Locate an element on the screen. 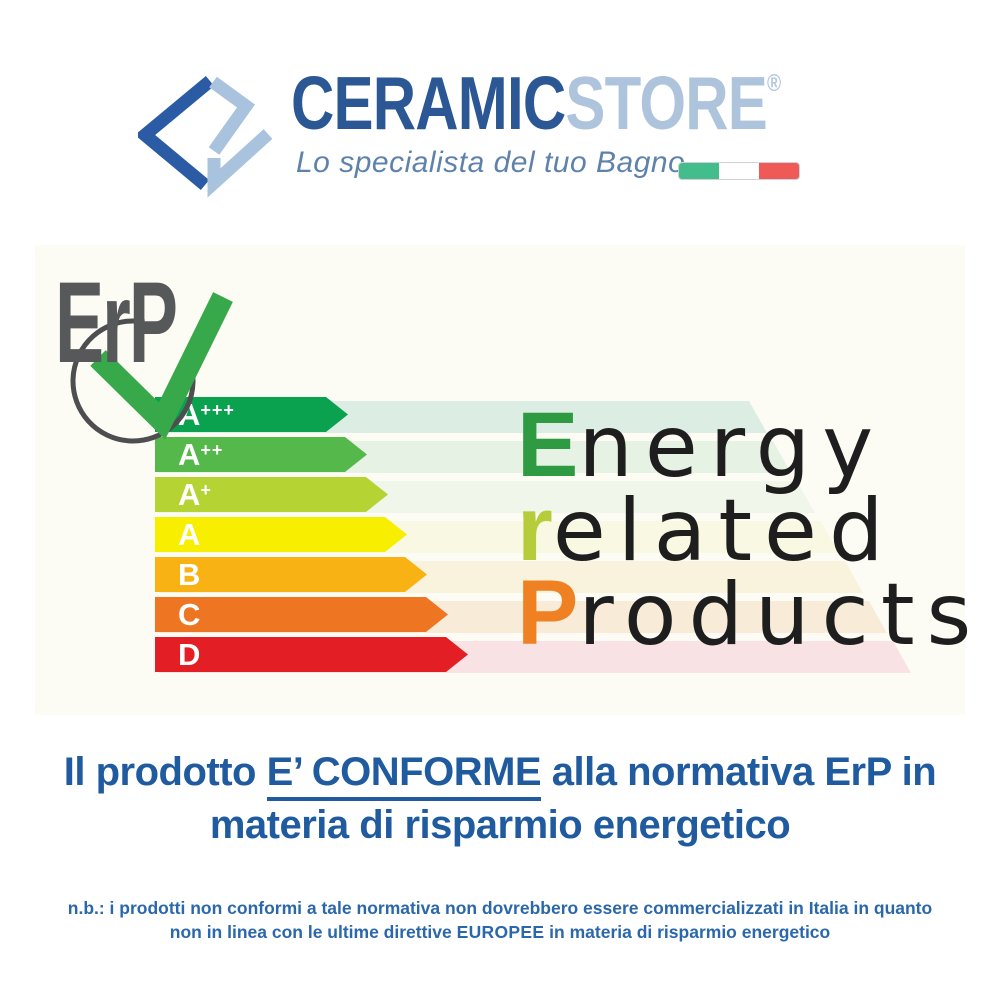  energy-related-products-wordmark: Energy related Products is located at coordinates (750, 529).